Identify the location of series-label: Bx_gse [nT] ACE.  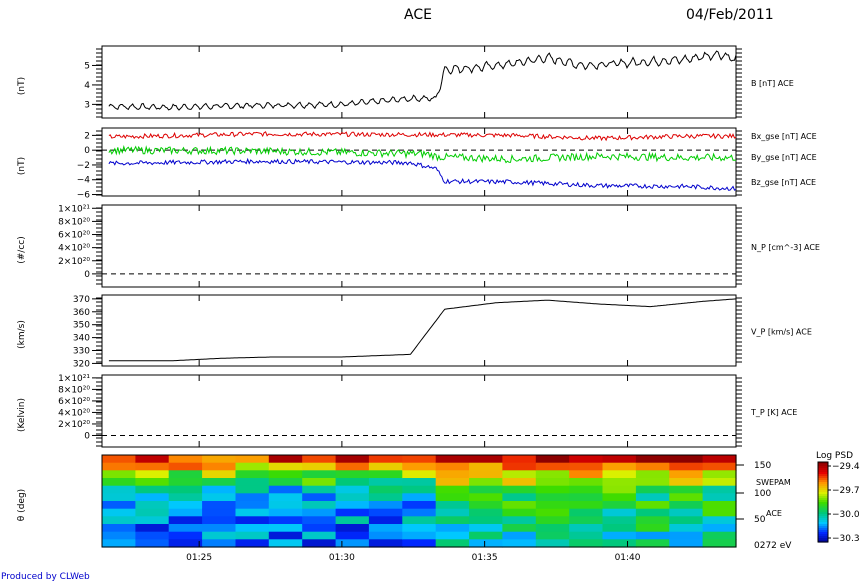
(784, 136).